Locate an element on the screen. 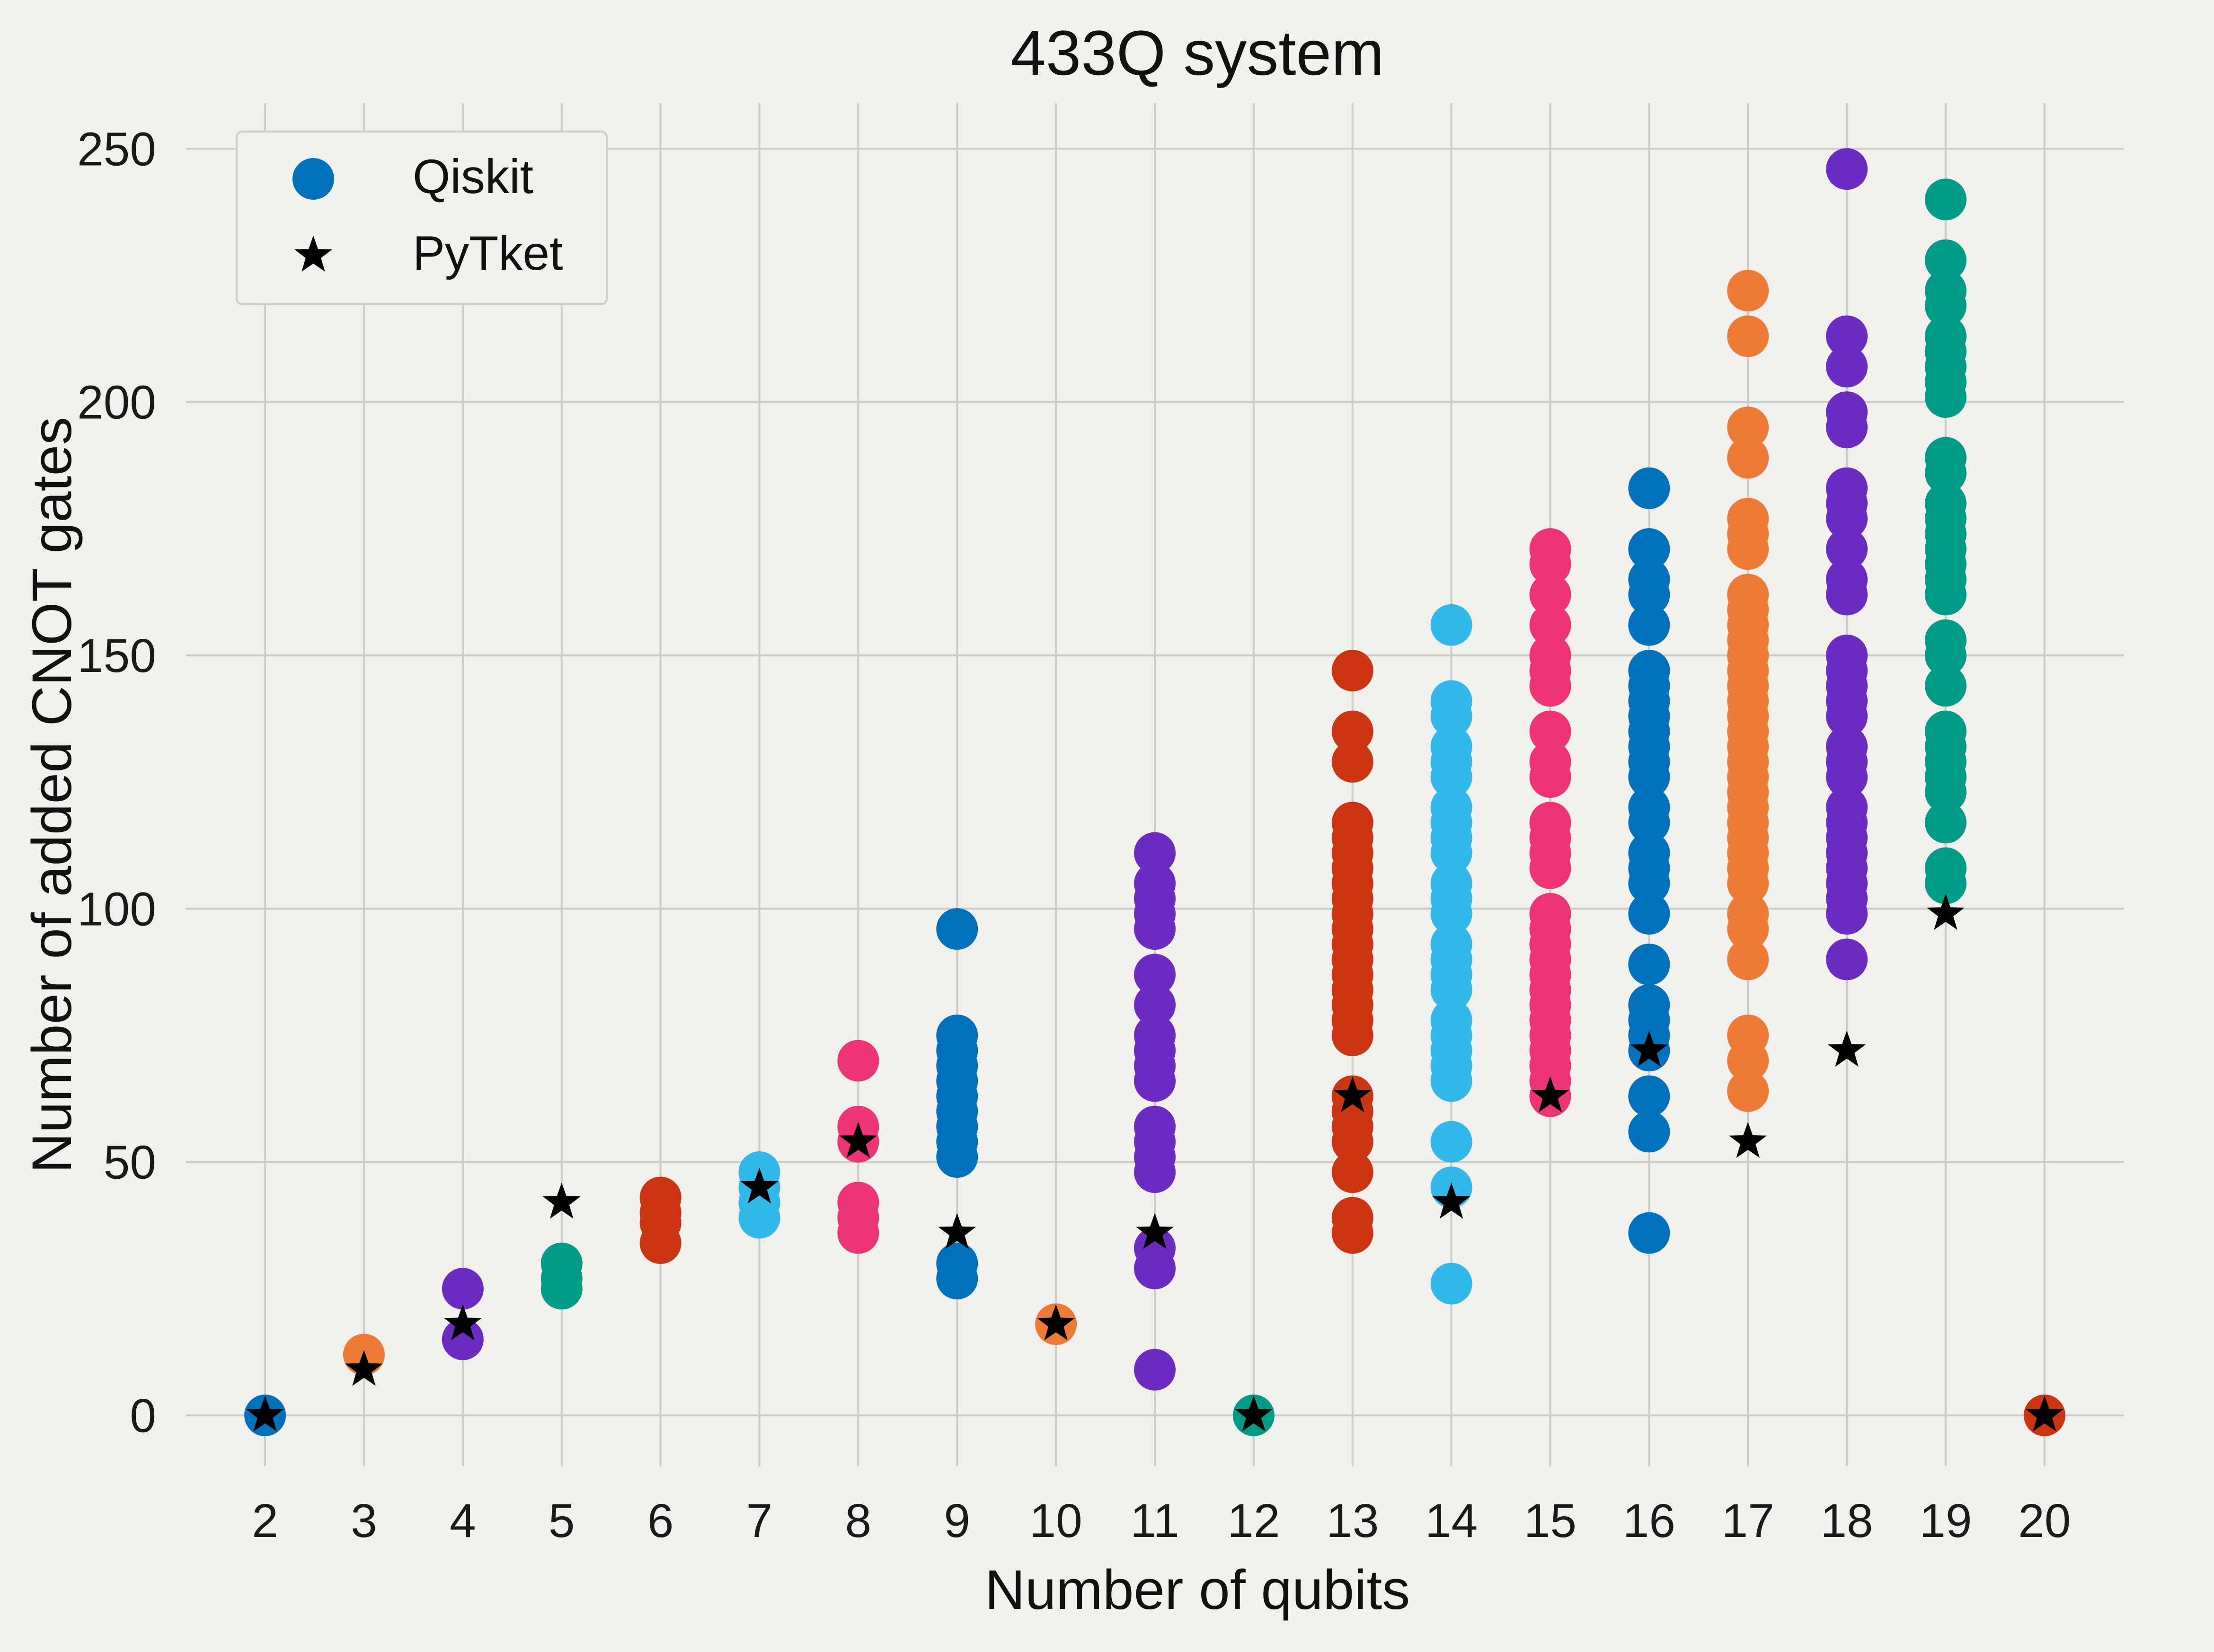  y-axis-ticks: 0 50 100 150 200 250 is located at coordinates (116, 782).